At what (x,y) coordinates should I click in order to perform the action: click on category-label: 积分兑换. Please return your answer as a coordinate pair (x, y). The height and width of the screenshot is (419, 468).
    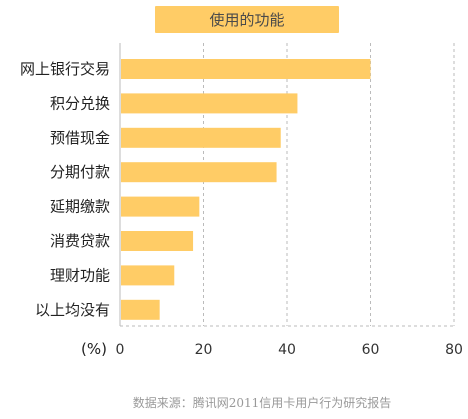
    Looking at the image, I should click on (80, 103).